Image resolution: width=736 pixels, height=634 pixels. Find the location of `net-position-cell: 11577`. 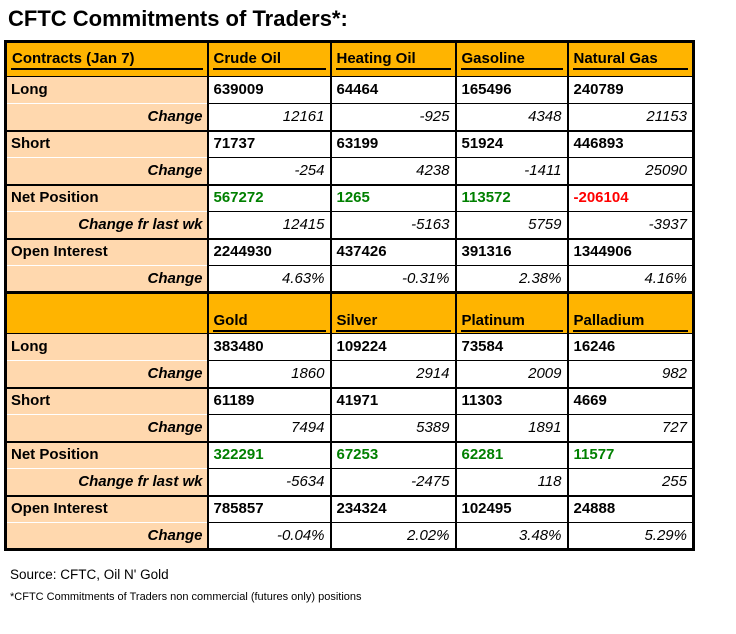

net-position-cell: 11577 is located at coordinates (630, 454).